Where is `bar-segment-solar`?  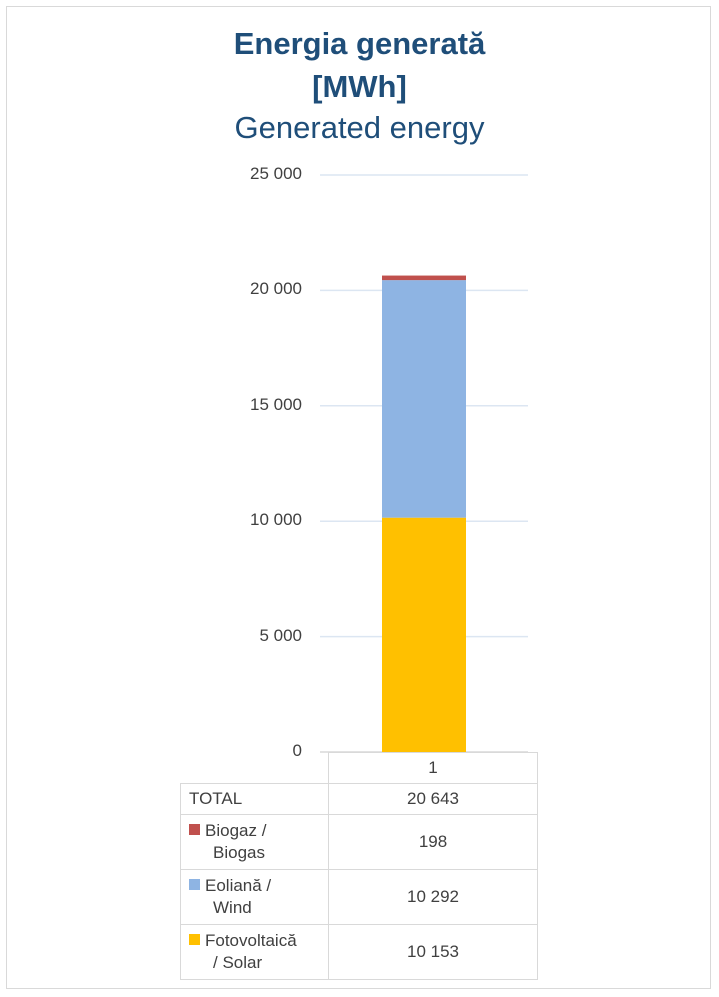
bar-segment-solar is located at coordinates (424, 634).